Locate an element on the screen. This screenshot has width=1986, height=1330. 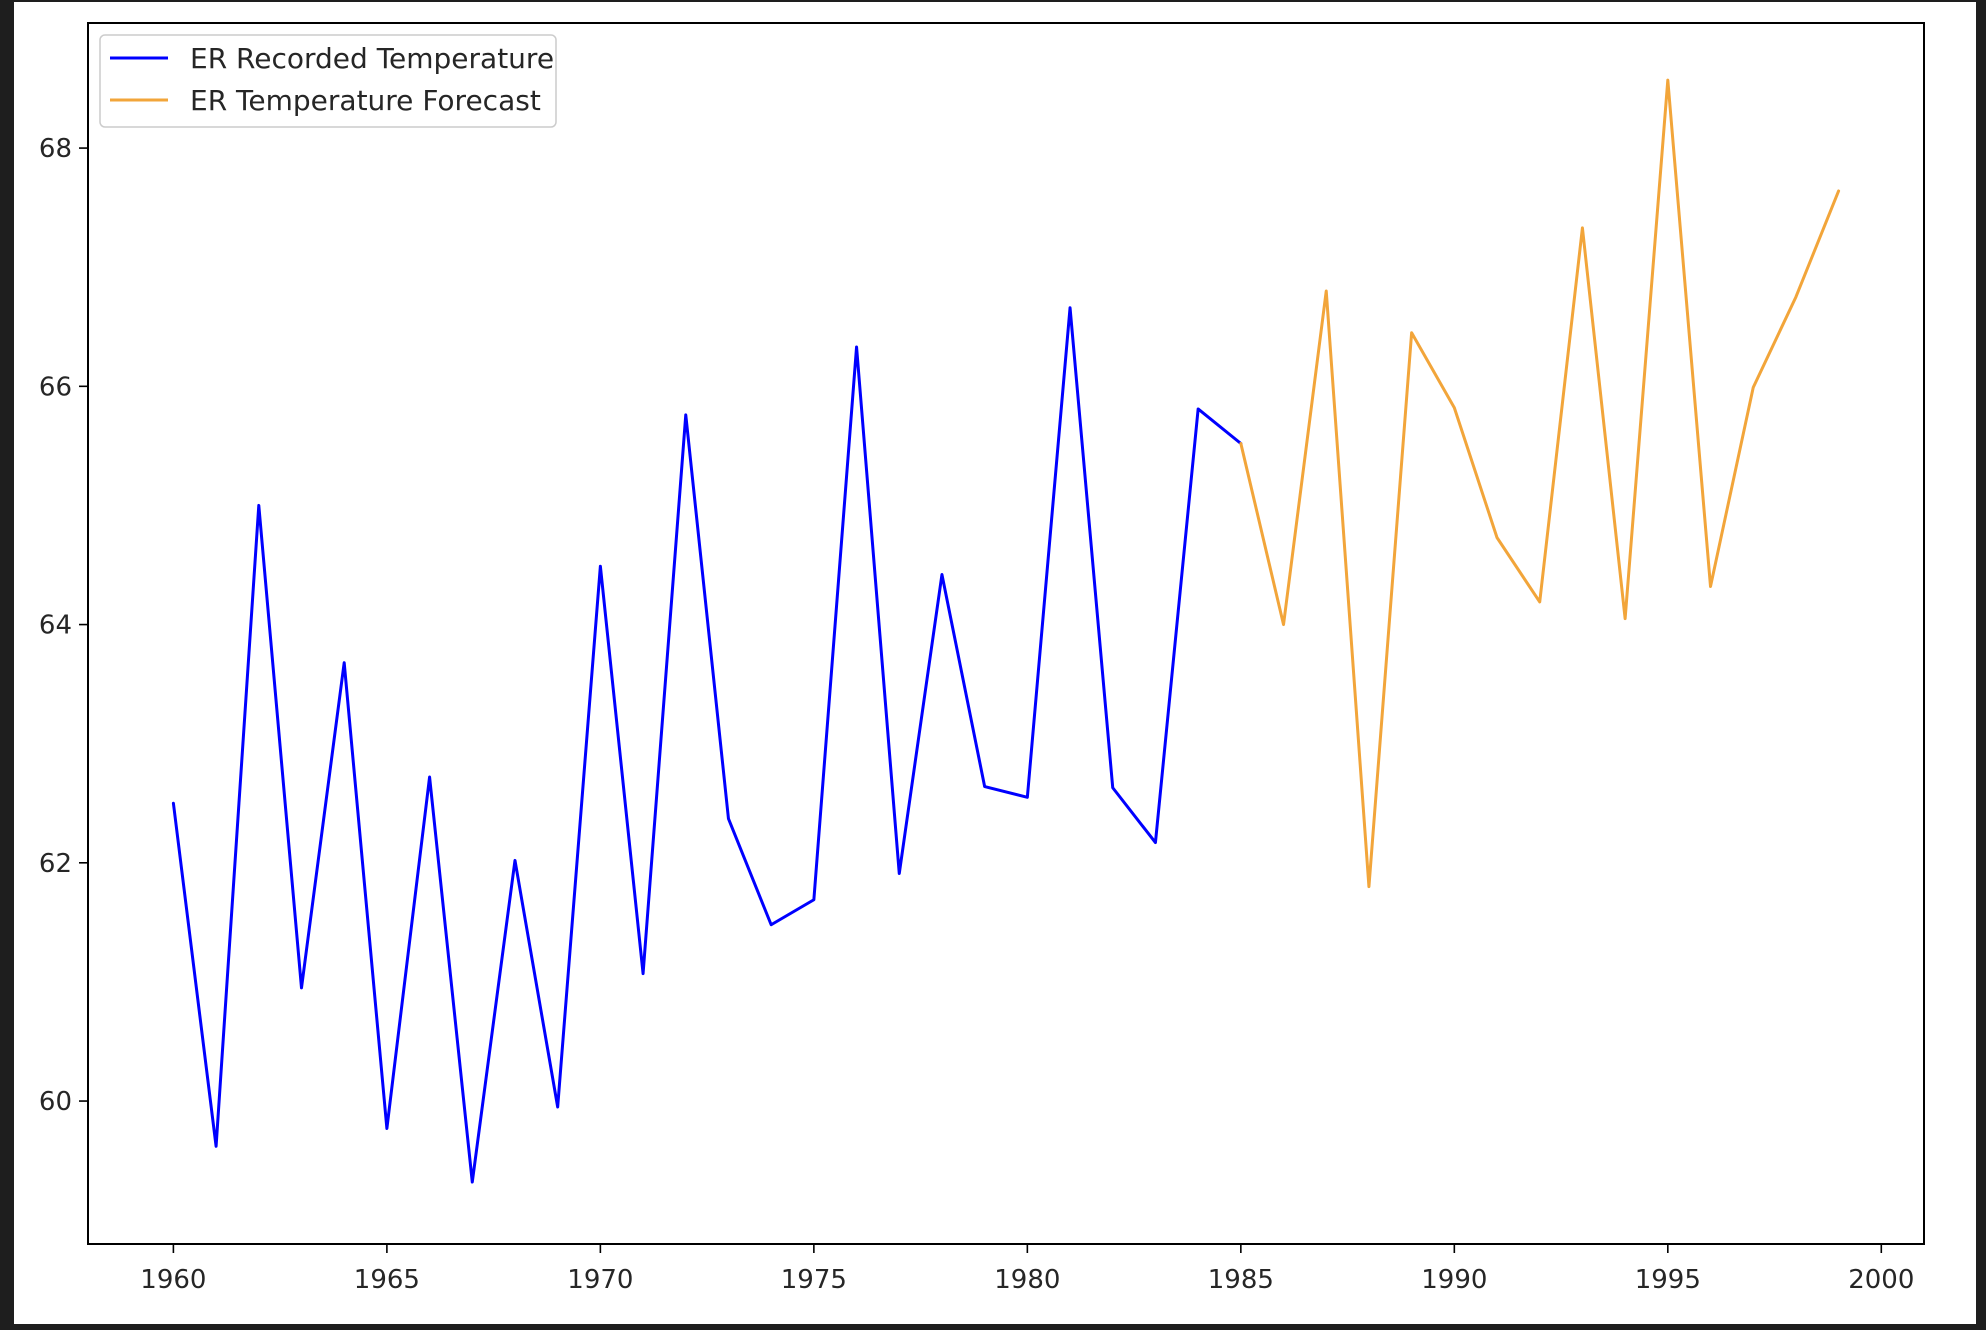
x-tick-label: 1965 is located at coordinates (387, 1280).